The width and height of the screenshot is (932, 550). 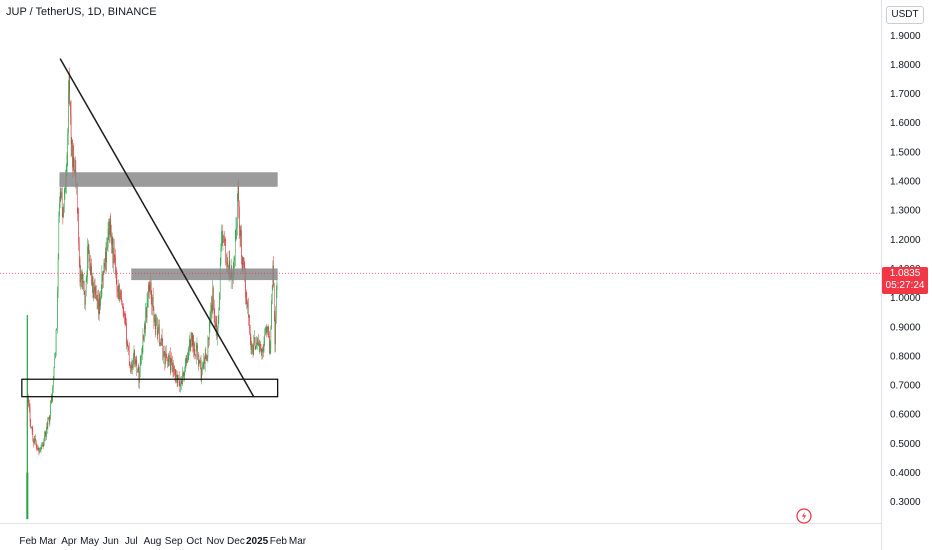 What do you see at coordinates (905, 285) in the screenshot?
I see `bar-countdown: 05:27:24` at bounding box center [905, 285].